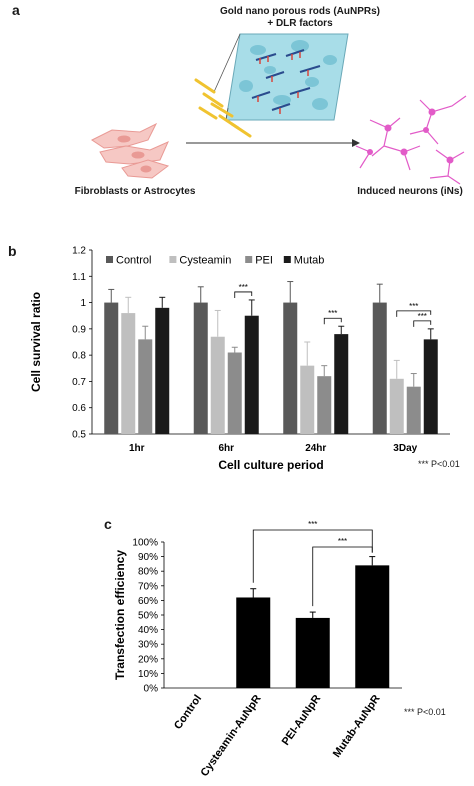  I want to click on x-tick-label: Cysteamin-AuNpR, so click(230, 736).